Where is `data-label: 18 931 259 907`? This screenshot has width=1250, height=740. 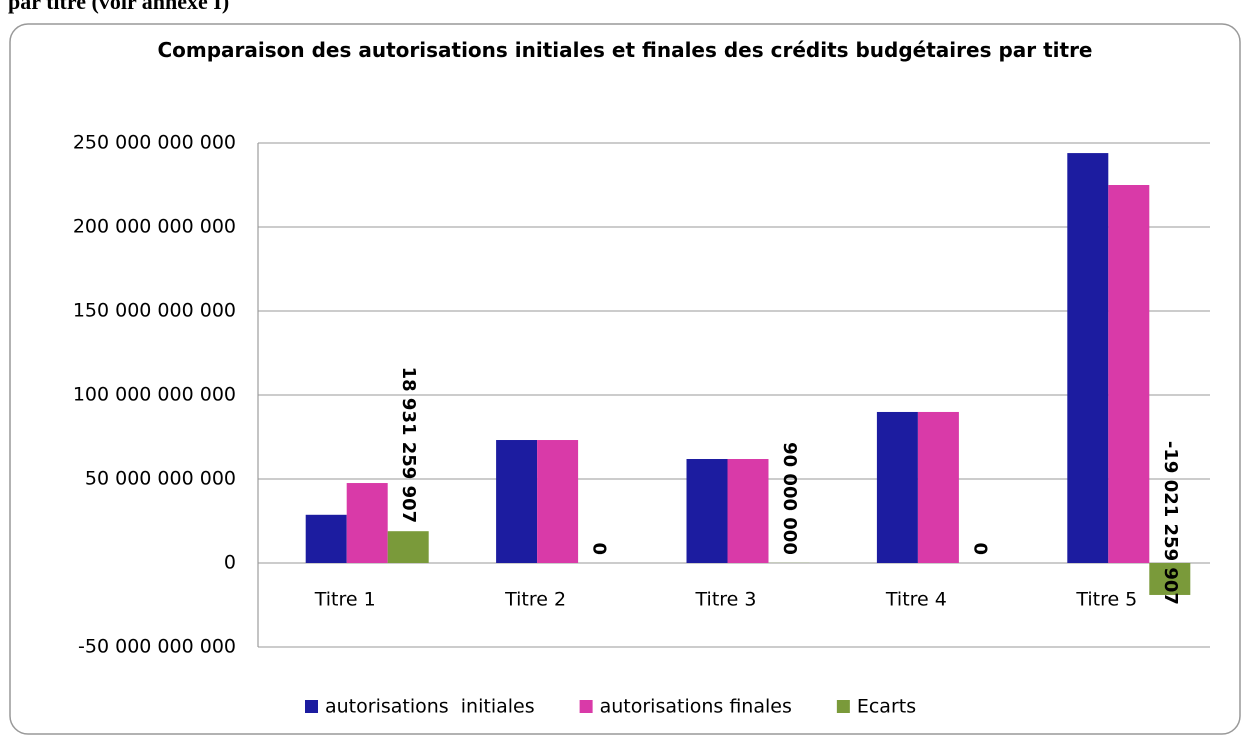 data-label: 18 931 259 907 is located at coordinates (408, 445).